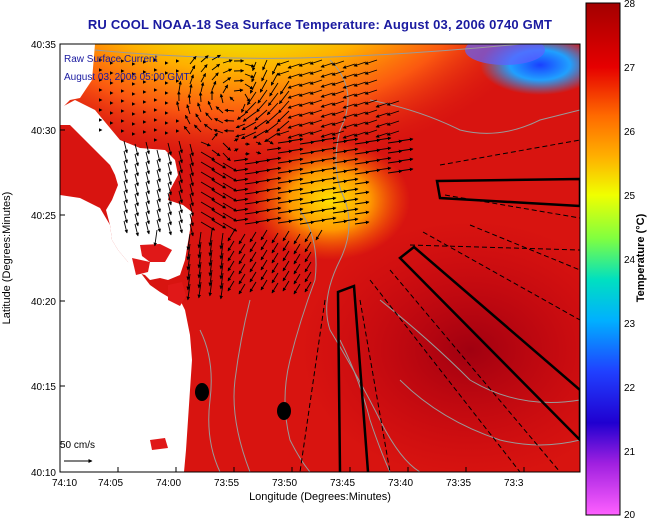 Image resolution: width=651 pixels, height=518 pixels. I want to click on y-tick-label: 40:15, so click(43, 387).